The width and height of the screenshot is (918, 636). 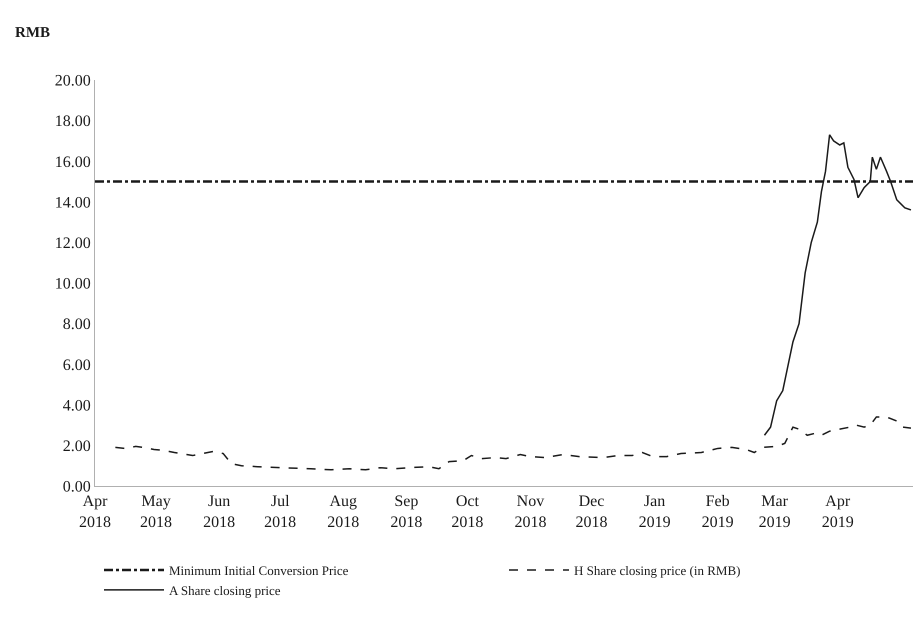 I want to click on x-tick-label: Nov 2018, so click(x=530, y=512).